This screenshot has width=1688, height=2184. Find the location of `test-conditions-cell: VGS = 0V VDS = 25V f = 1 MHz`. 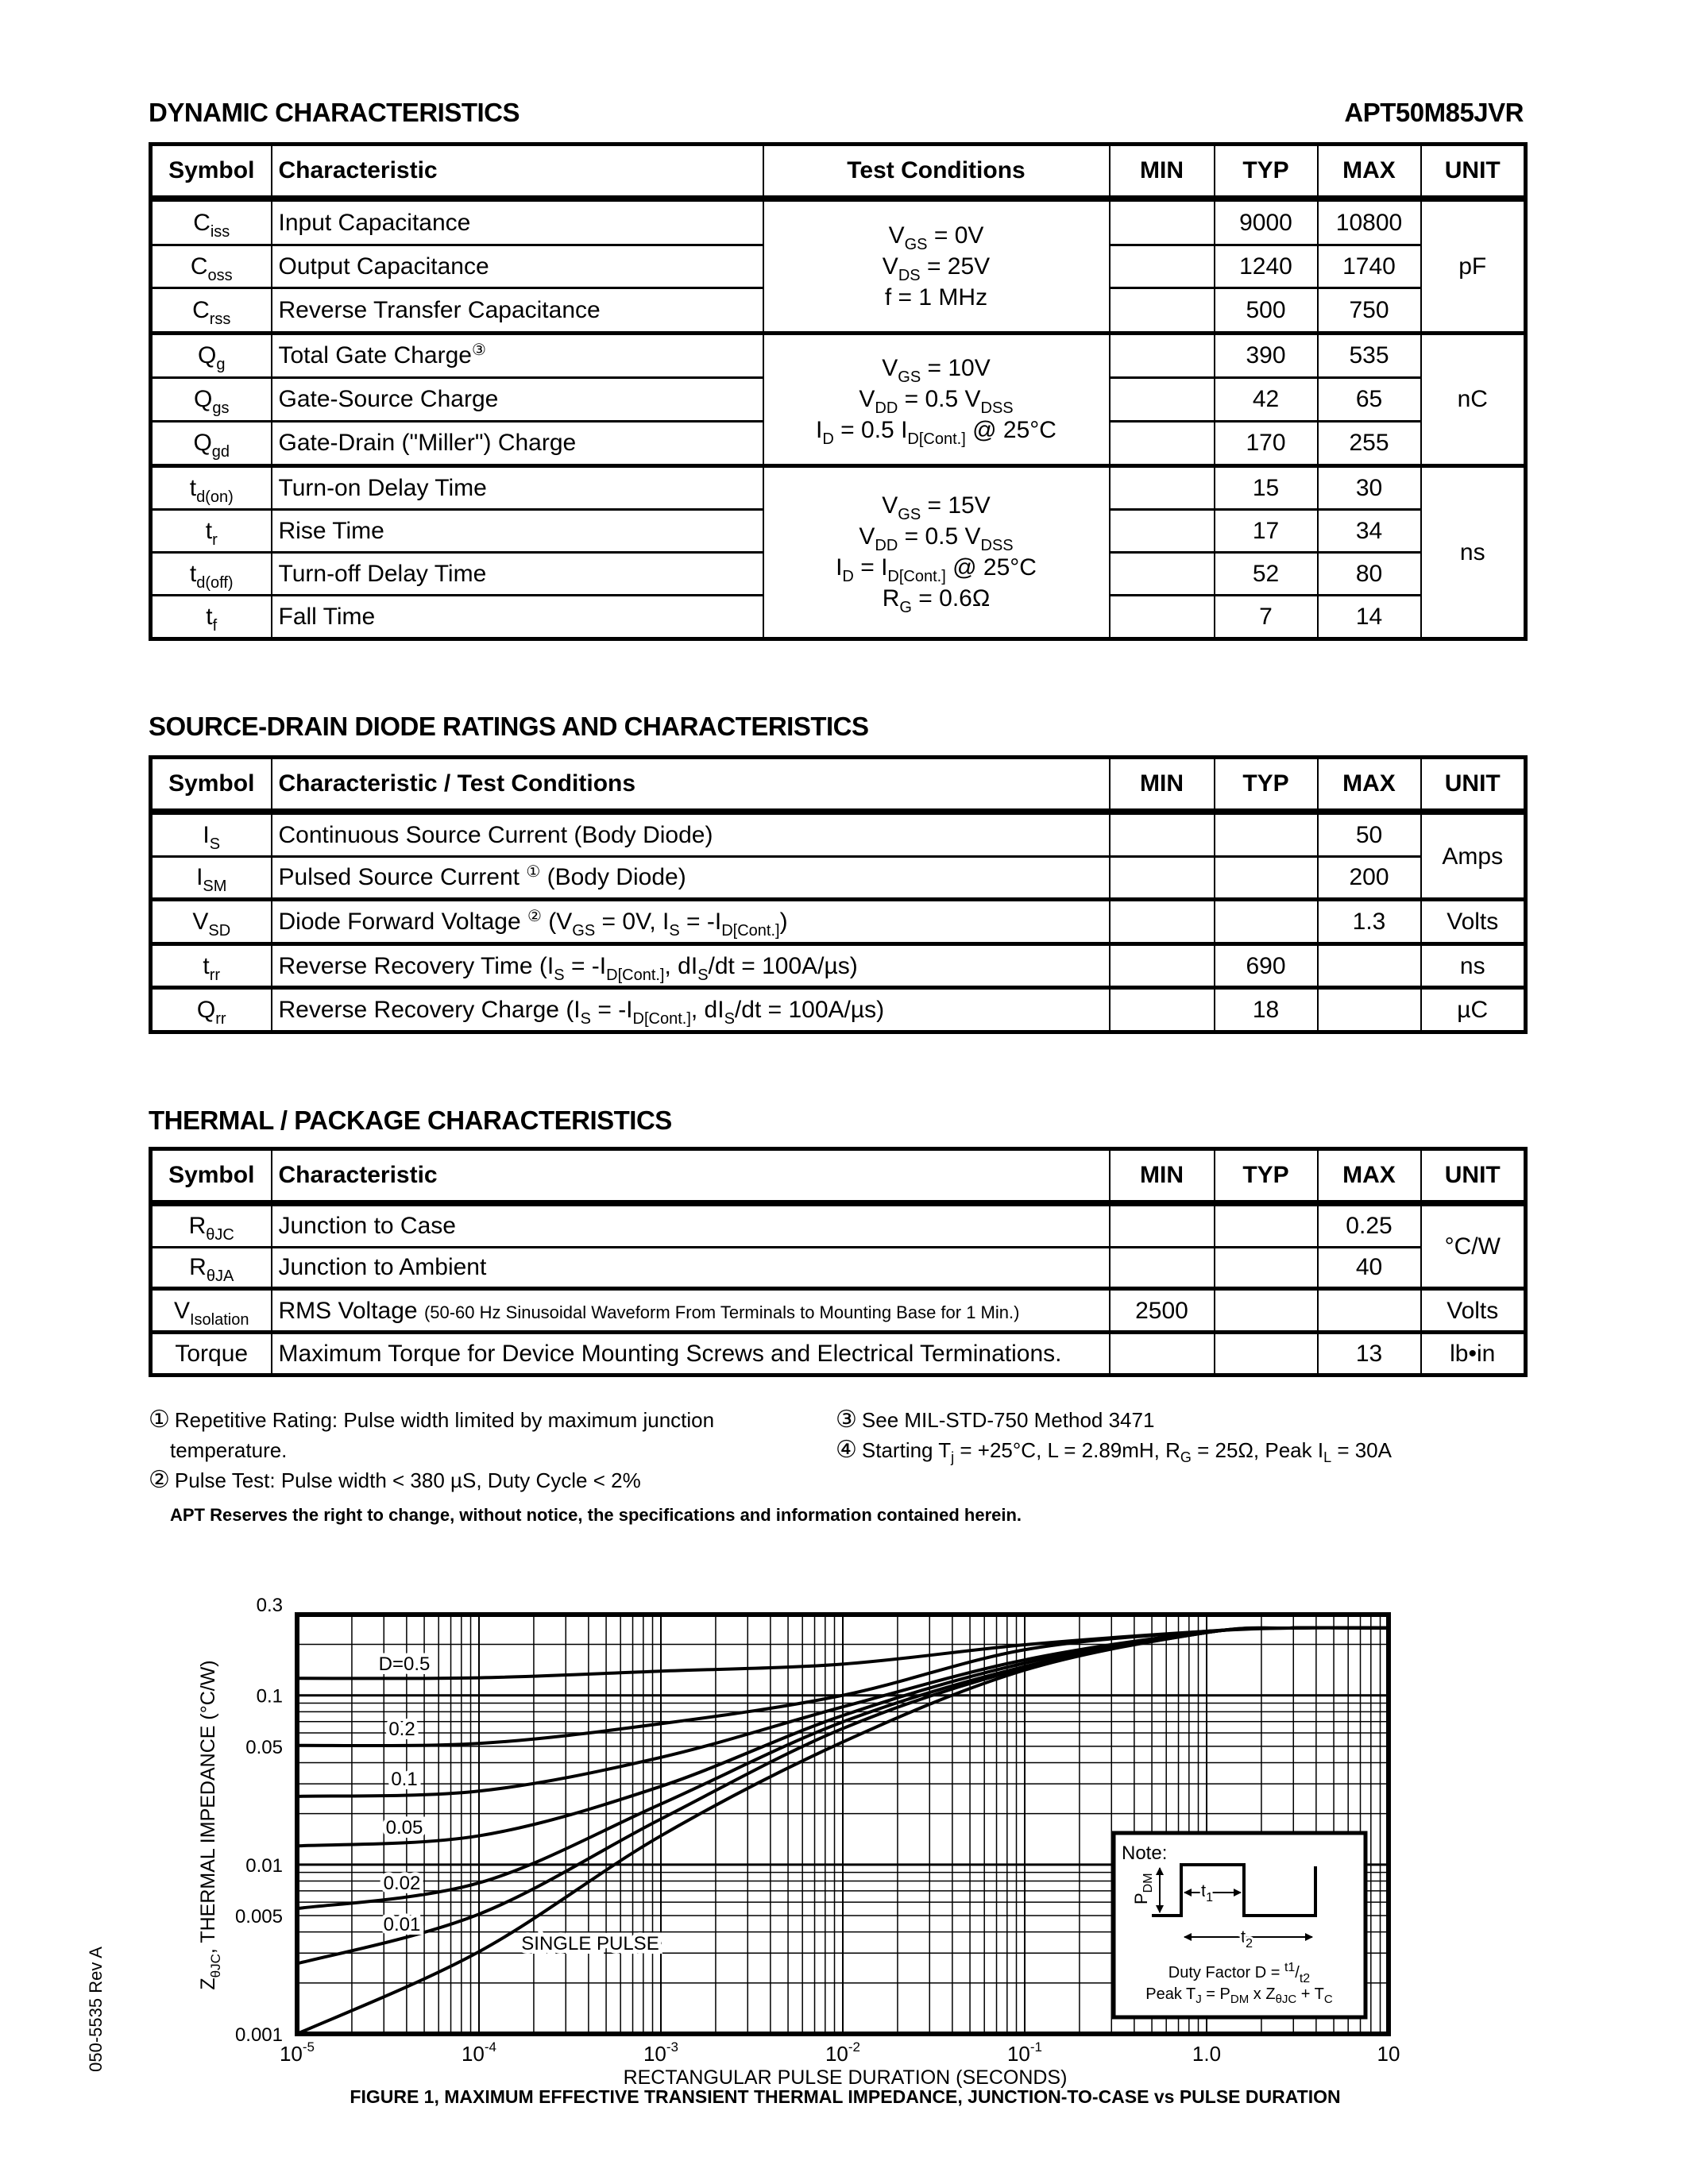

test-conditions-cell: VGS = 0V VDS = 25V f = 1 MHz is located at coordinates (936, 265).